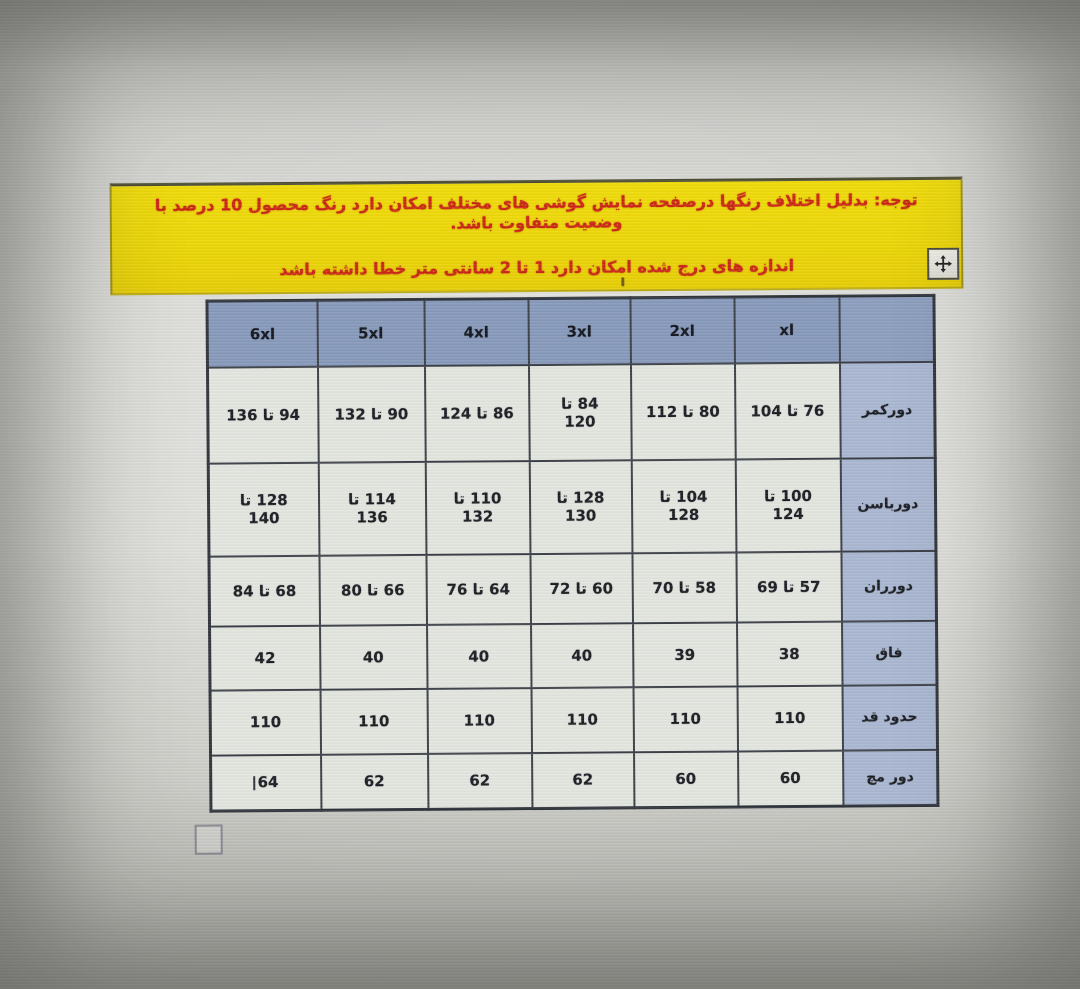 This screenshot has width=1080, height=989. Describe the element at coordinates (579, 331) in the screenshot. I see `size-header-3xl: 3xl` at that location.